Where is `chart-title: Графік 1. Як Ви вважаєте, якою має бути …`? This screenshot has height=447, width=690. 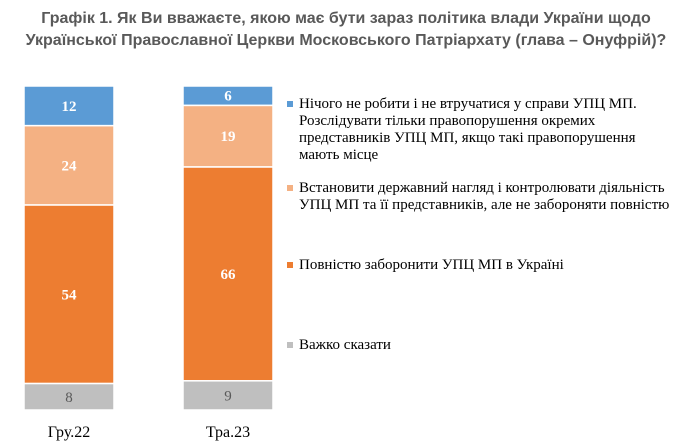
chart-title: Графік 1. Як Ви вважаєте, якою має бути … is located at coordinates (346, 29).